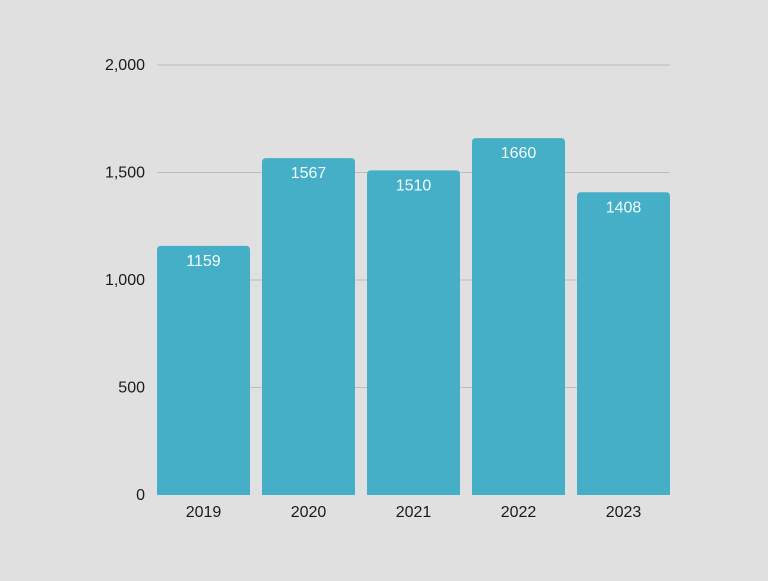  I want to click on y-tick-label: 2,000, so click(125, 65).